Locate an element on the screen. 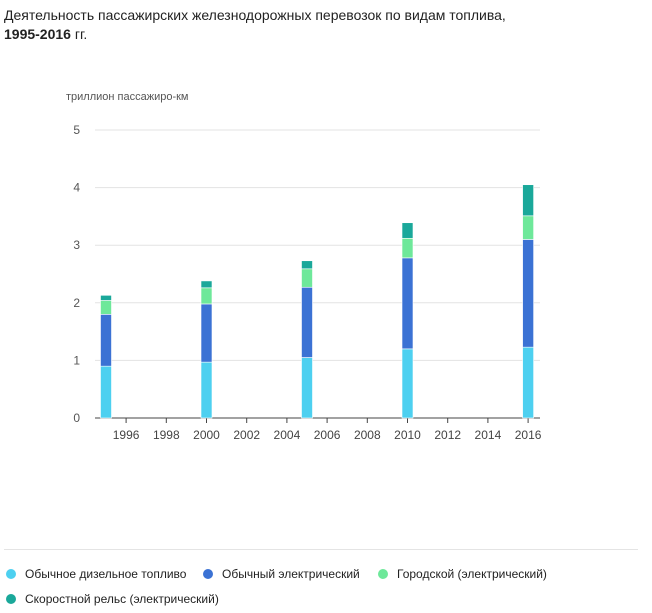 The width and height of the screenshot is (652, 613). legend-item: Скоростной рельс (электрический) is located at coordinates (112, 599).